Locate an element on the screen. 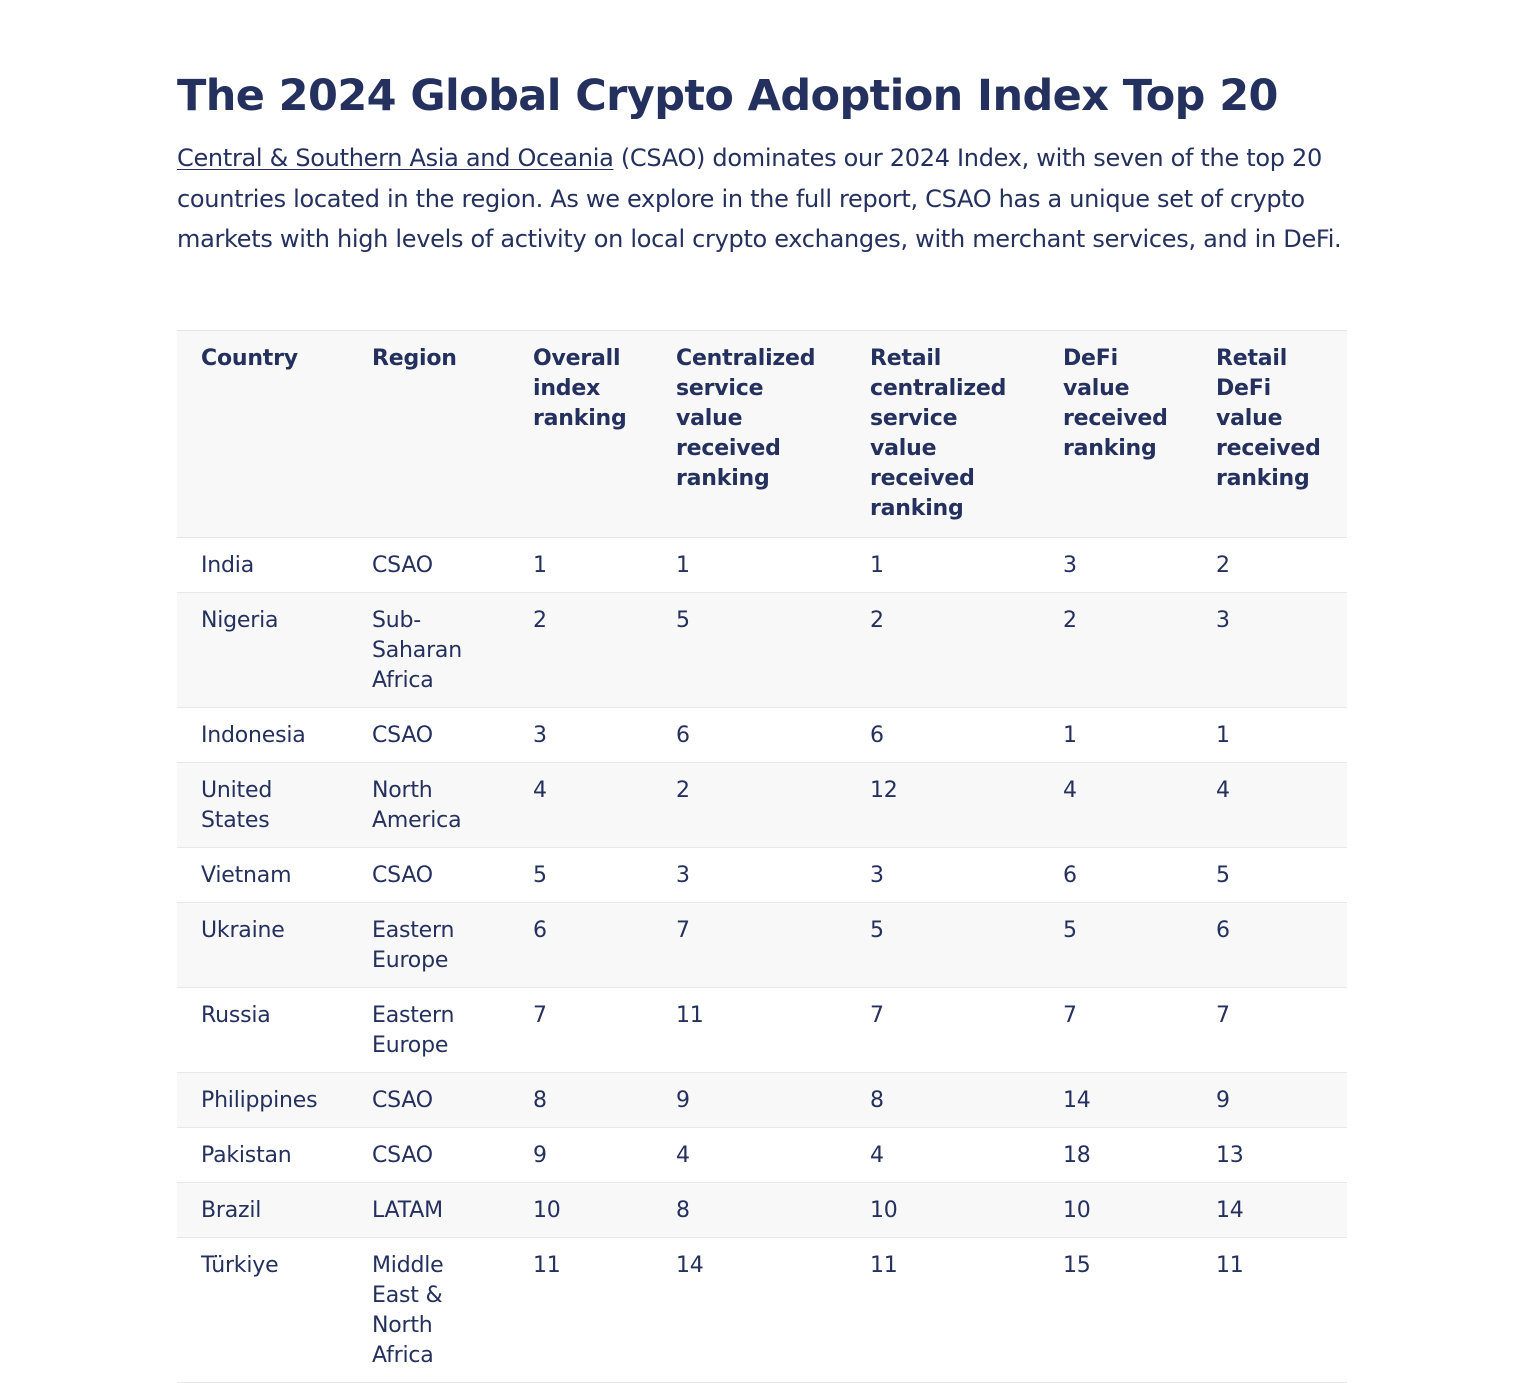 The width and height of the screenshot is (1522, 1383). defi-ranking-cell: 7 is located at coordinates (1070, 1015).